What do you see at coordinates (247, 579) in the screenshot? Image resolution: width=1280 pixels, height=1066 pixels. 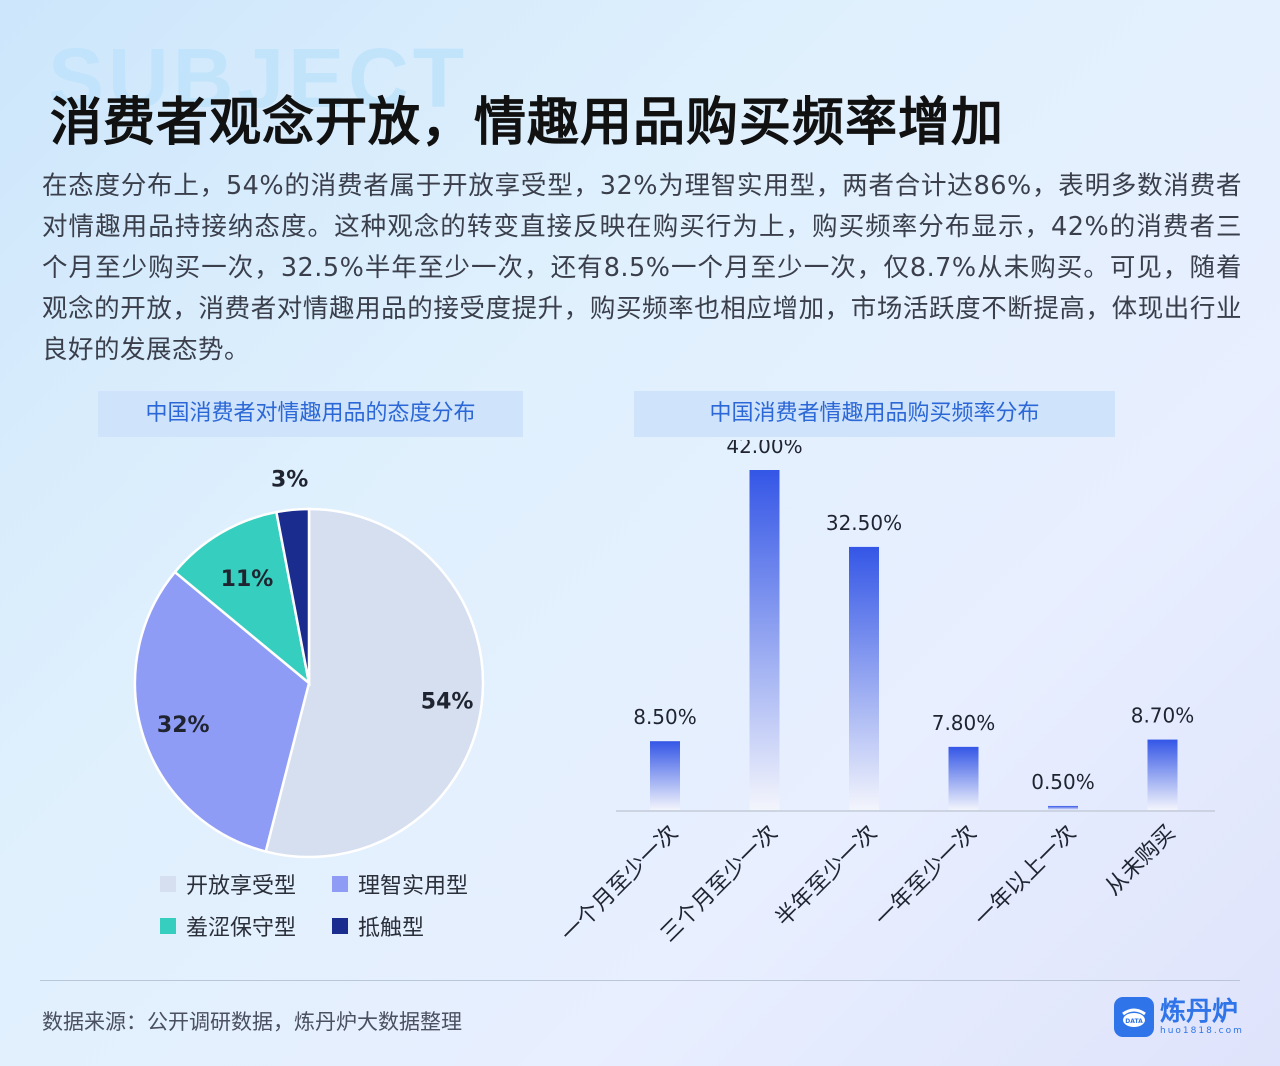 I see `pie-slice-label: 11%` at bounding box center [247, 579].